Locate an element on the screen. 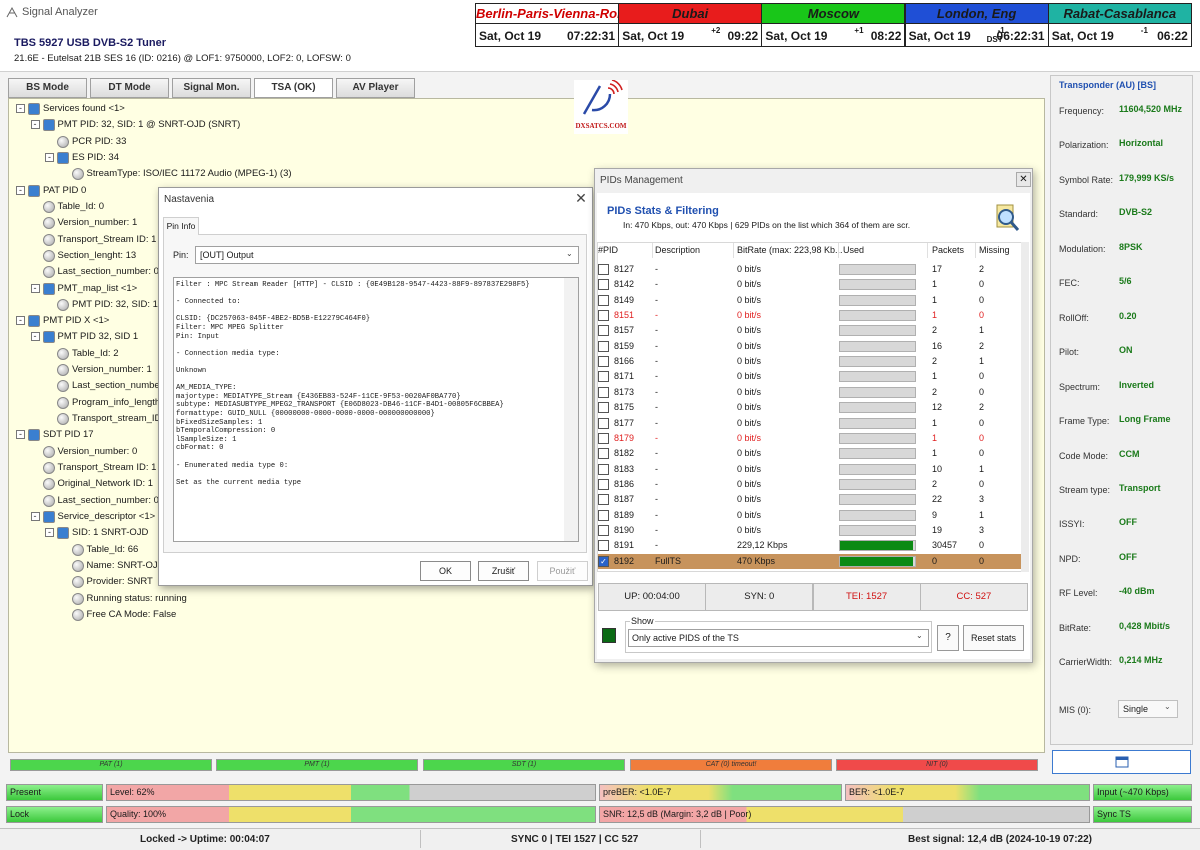  tree-label: PCR PID: 33 is located at coordinates (99, 141).